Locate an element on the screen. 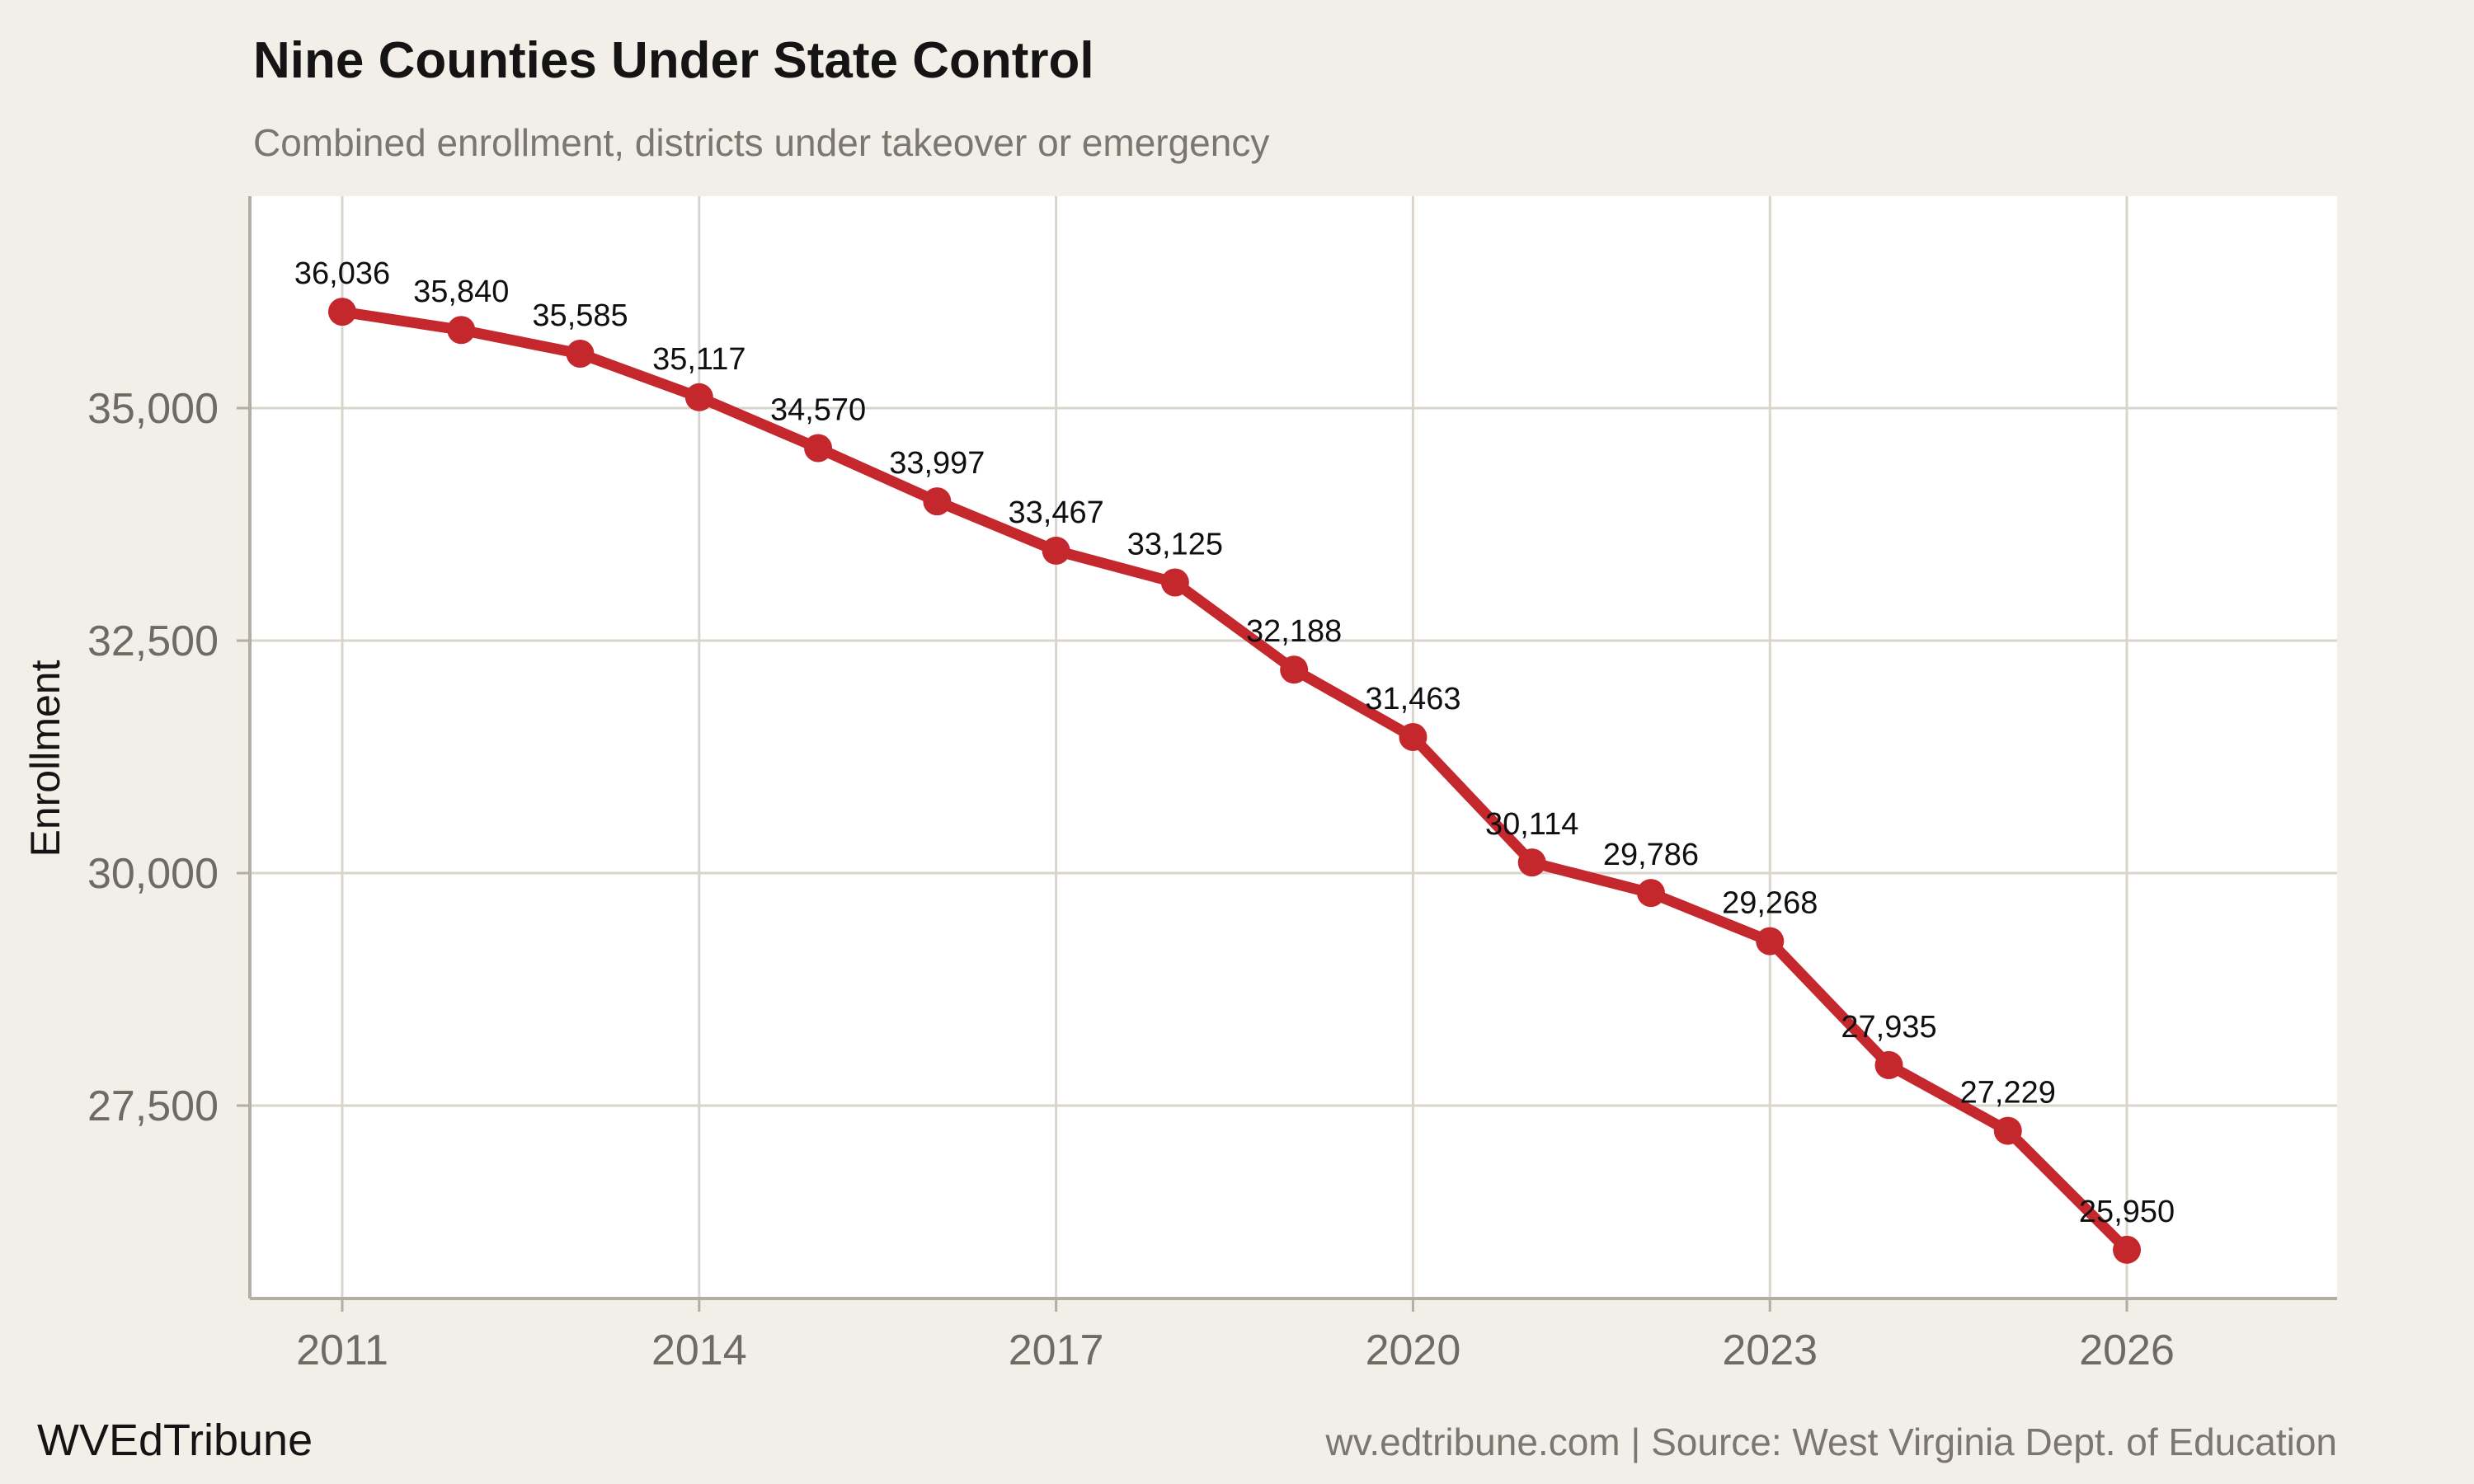 The image size is (2474, 1484). x-tick-label: 2017 is located at coordinates (1056, 1350).